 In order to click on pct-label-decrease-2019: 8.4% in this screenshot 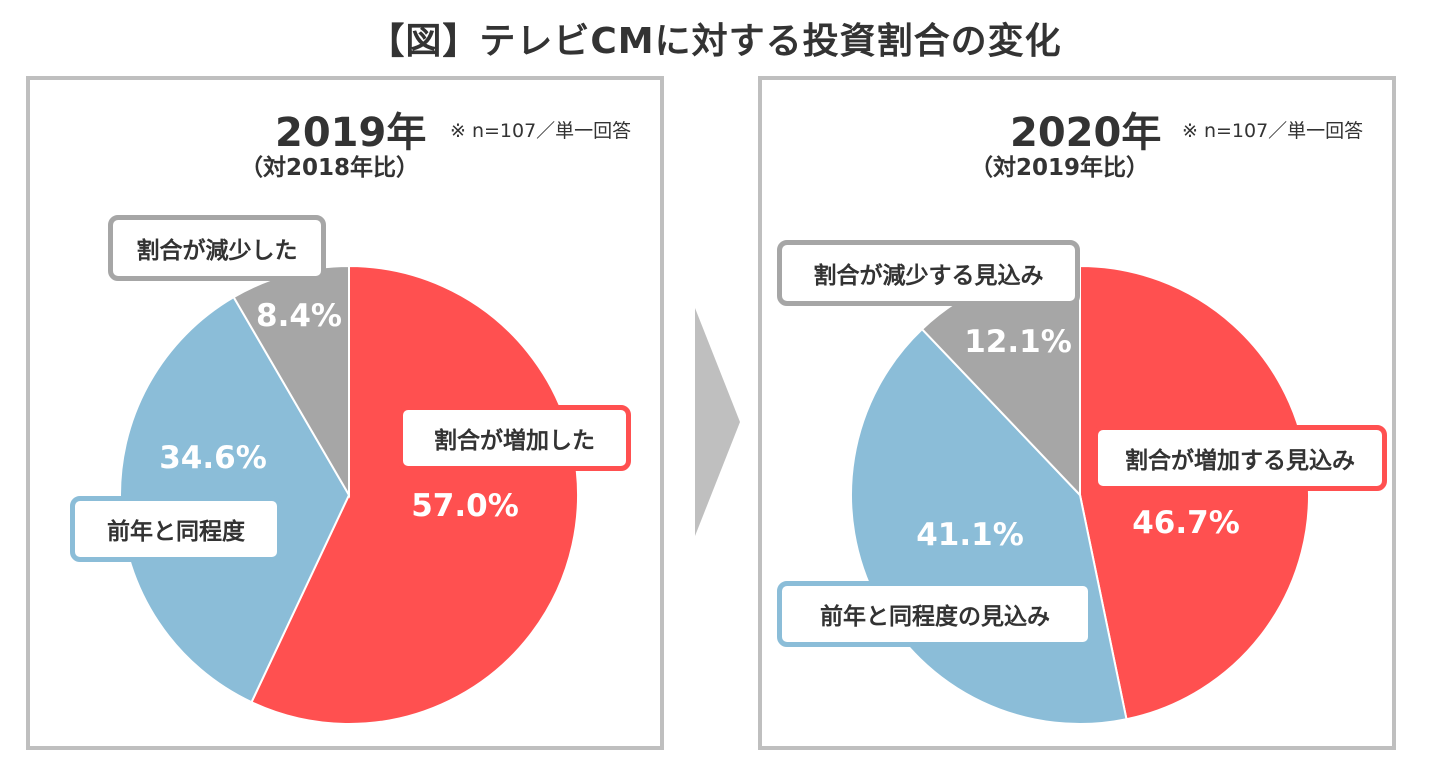, I will do `click(299, 316)`.